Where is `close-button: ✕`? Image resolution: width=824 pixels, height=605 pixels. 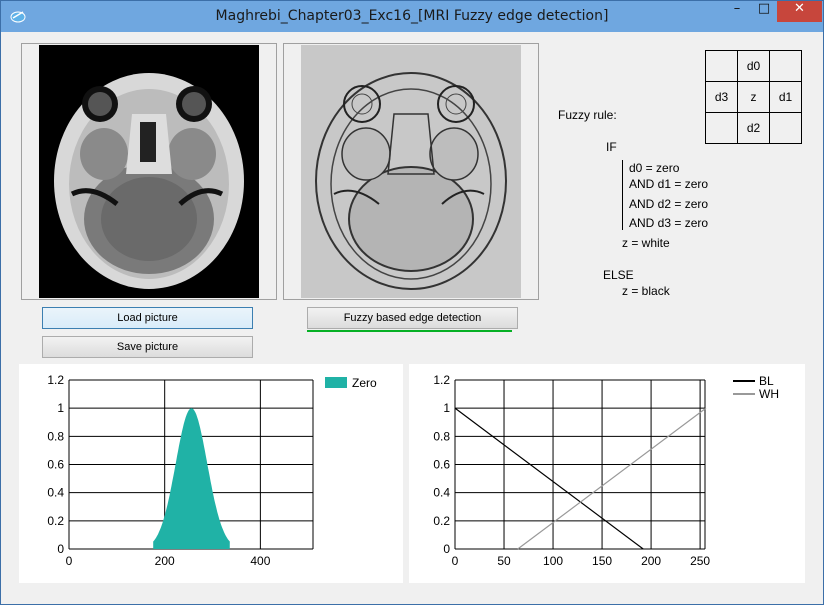 close-button: ✕ is located at coordinates (799, 11).